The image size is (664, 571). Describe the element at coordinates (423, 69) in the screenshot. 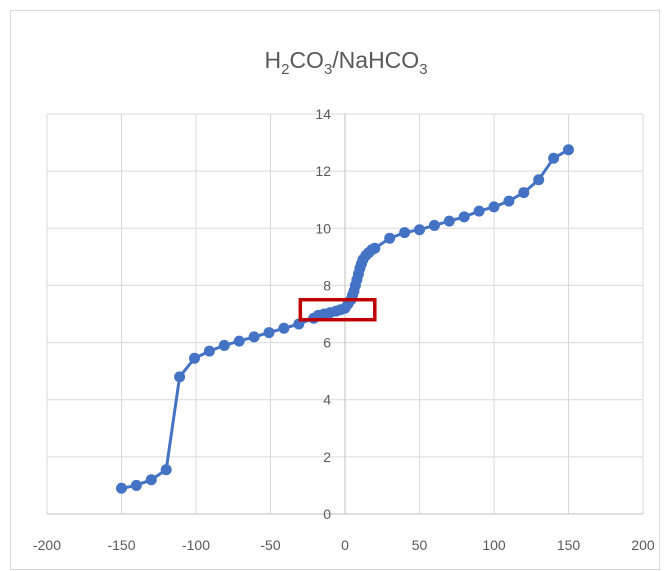

I see `title-sub-3: 3` at that location.